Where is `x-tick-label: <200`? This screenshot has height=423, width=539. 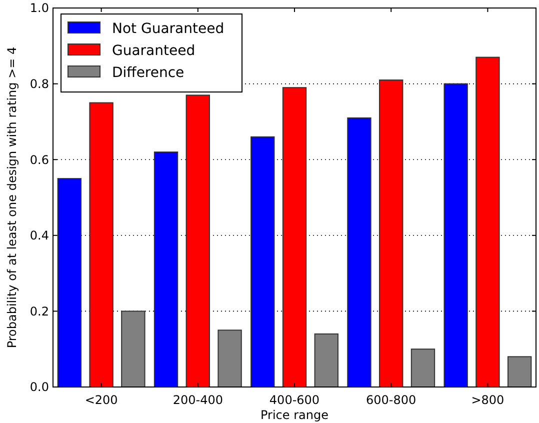
x-tick-label: <200 is located at coordinates (101, 400).